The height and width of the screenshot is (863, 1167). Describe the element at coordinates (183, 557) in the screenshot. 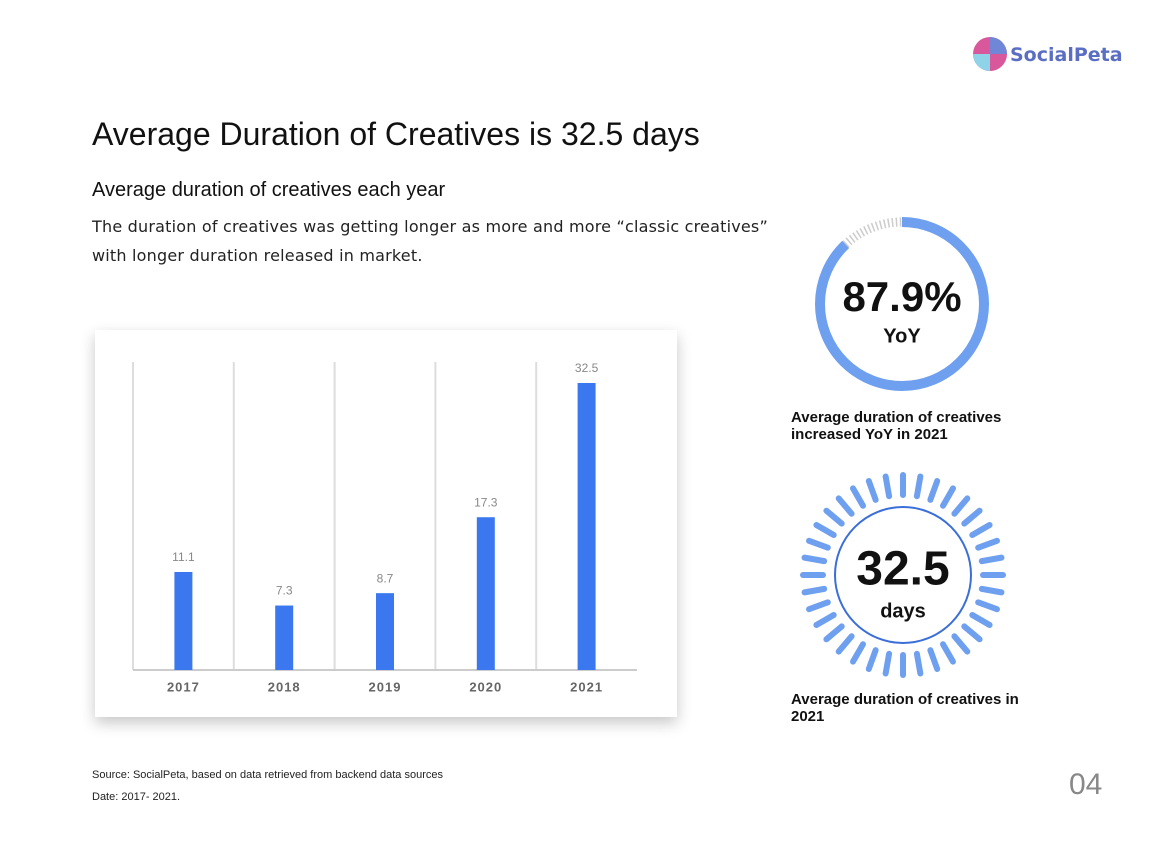

I see `value-label: 11.1` at that location.